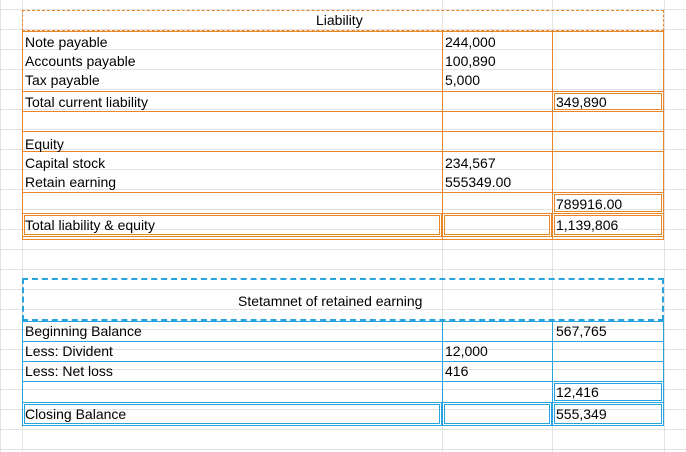  I want to click on cell-retain-earning-amount: 555349.00, so click(478, 182).